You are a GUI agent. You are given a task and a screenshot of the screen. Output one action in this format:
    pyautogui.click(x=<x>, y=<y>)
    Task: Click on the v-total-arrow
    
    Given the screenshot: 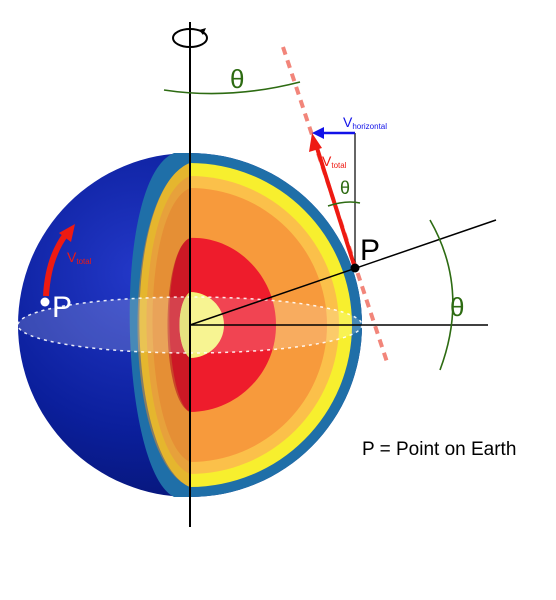 What is the action you would take?
    pyautogui.click(x=336, y=208)
    